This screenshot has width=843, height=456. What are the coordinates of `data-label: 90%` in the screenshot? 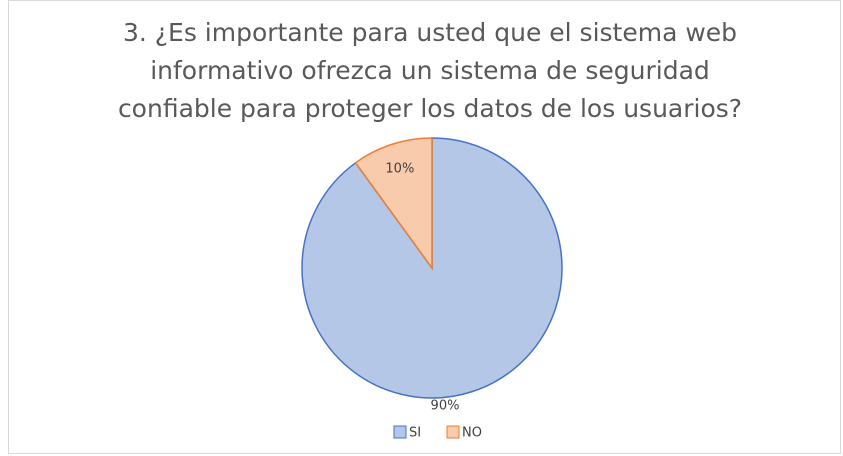 It's located at (445, 406).